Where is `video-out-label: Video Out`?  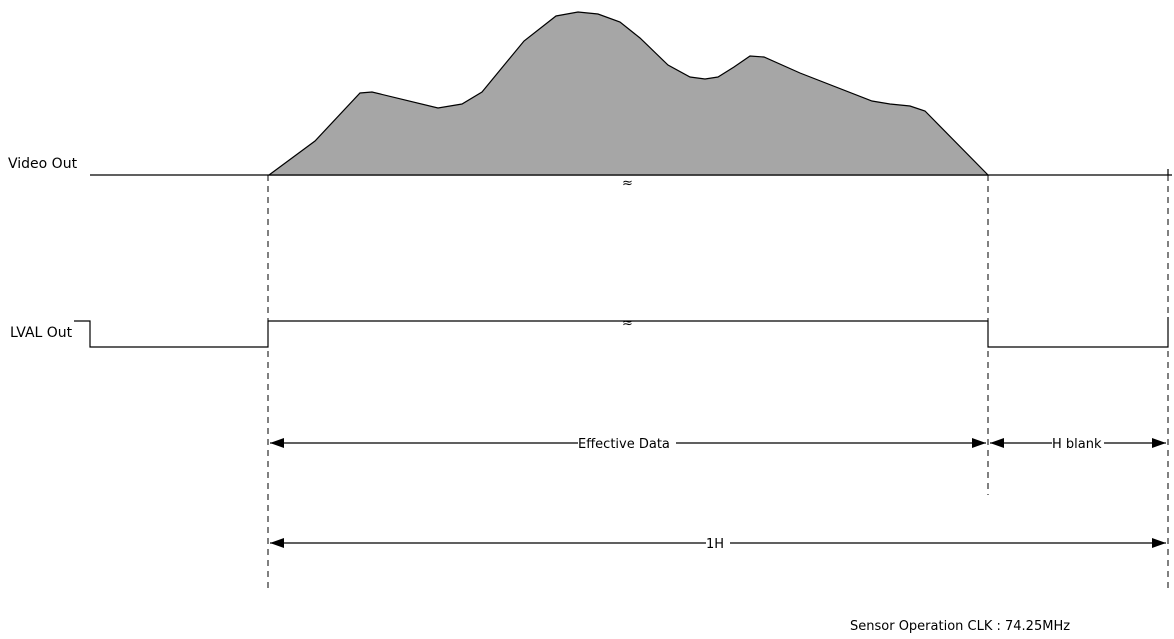 video-out-label: Video Out is located at coordinates (43, 164).